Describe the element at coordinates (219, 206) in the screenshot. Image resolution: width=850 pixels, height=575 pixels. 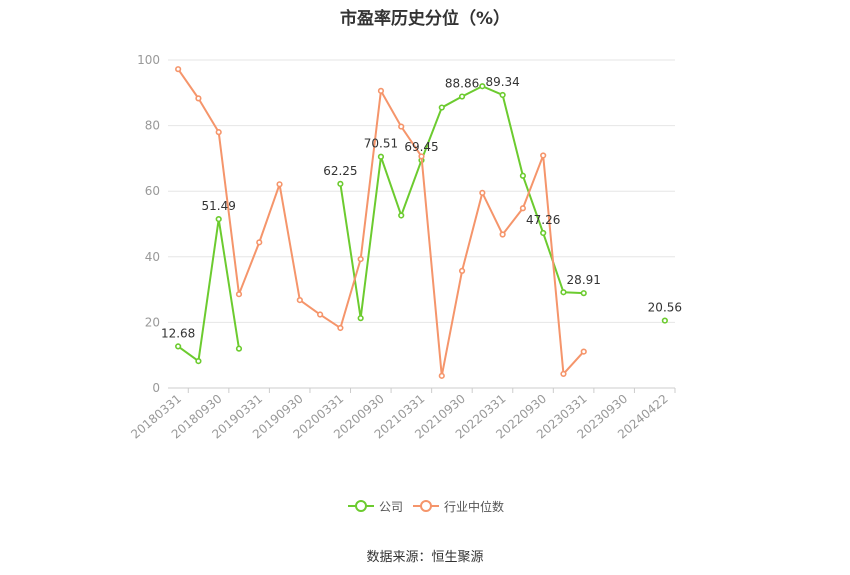
I see `data-label: 51.49` at that location.